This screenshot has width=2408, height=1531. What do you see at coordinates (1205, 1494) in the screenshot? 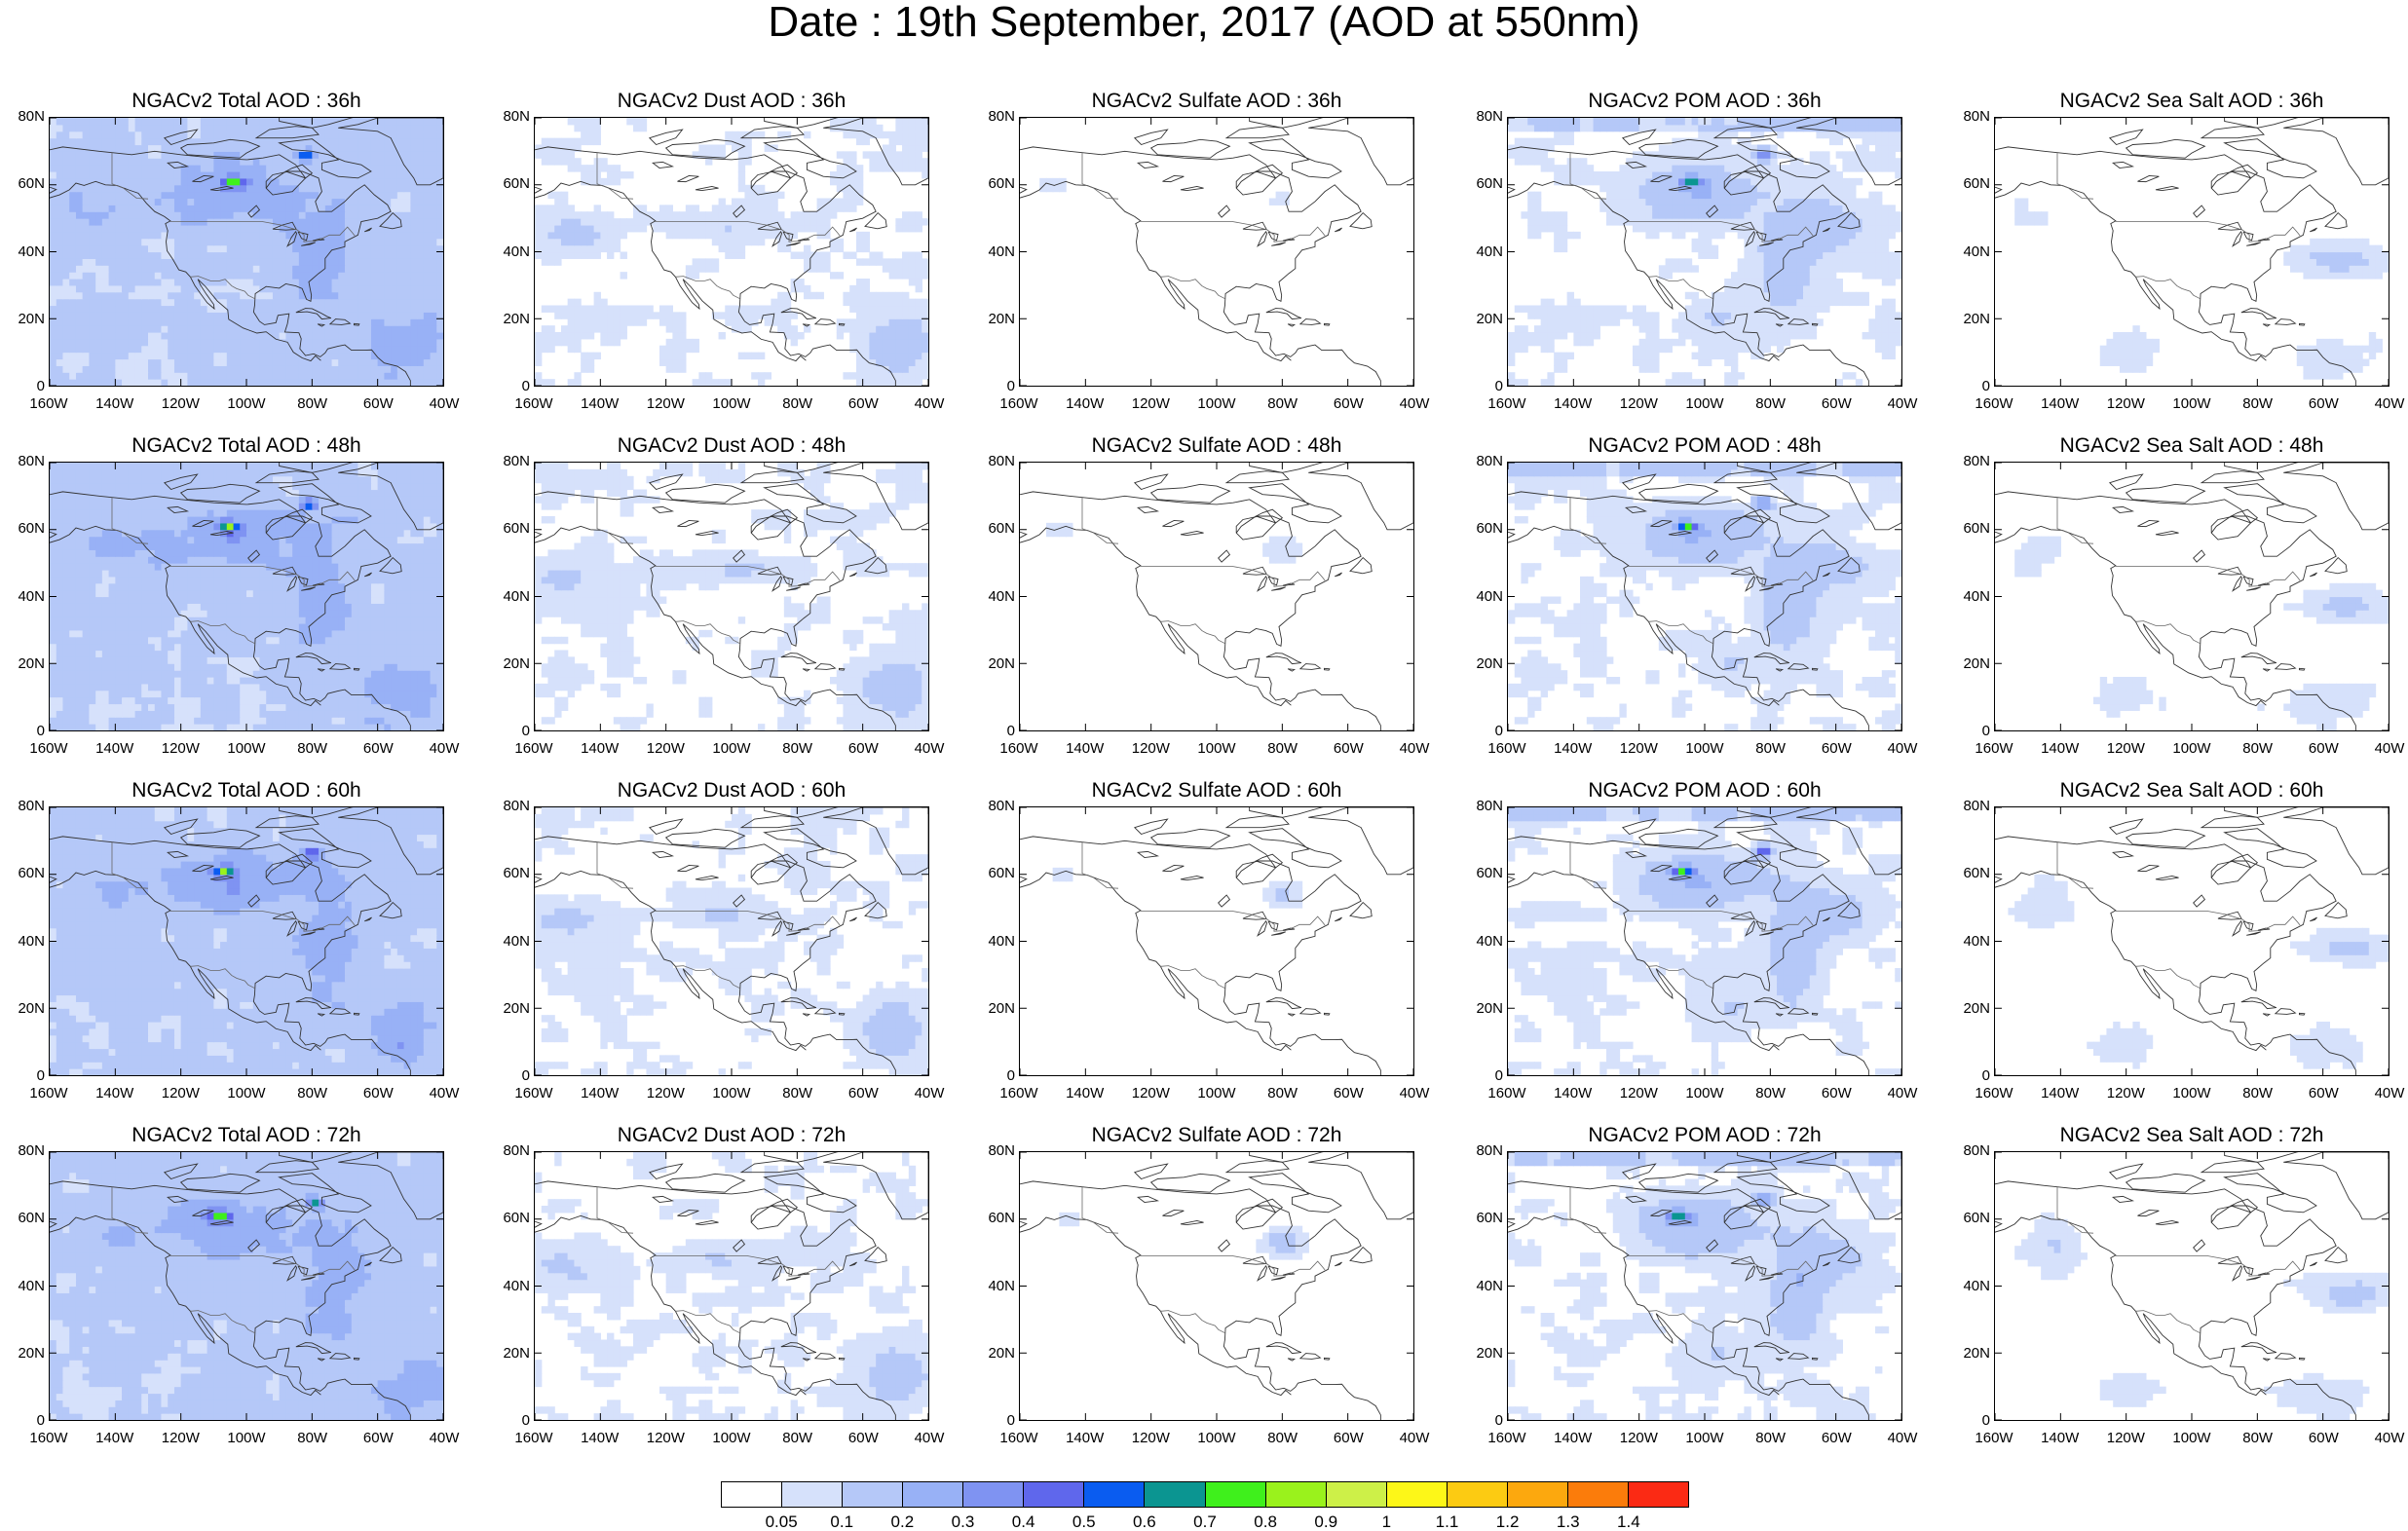
I see `colorbar` at bounding box center [1205, 1494].